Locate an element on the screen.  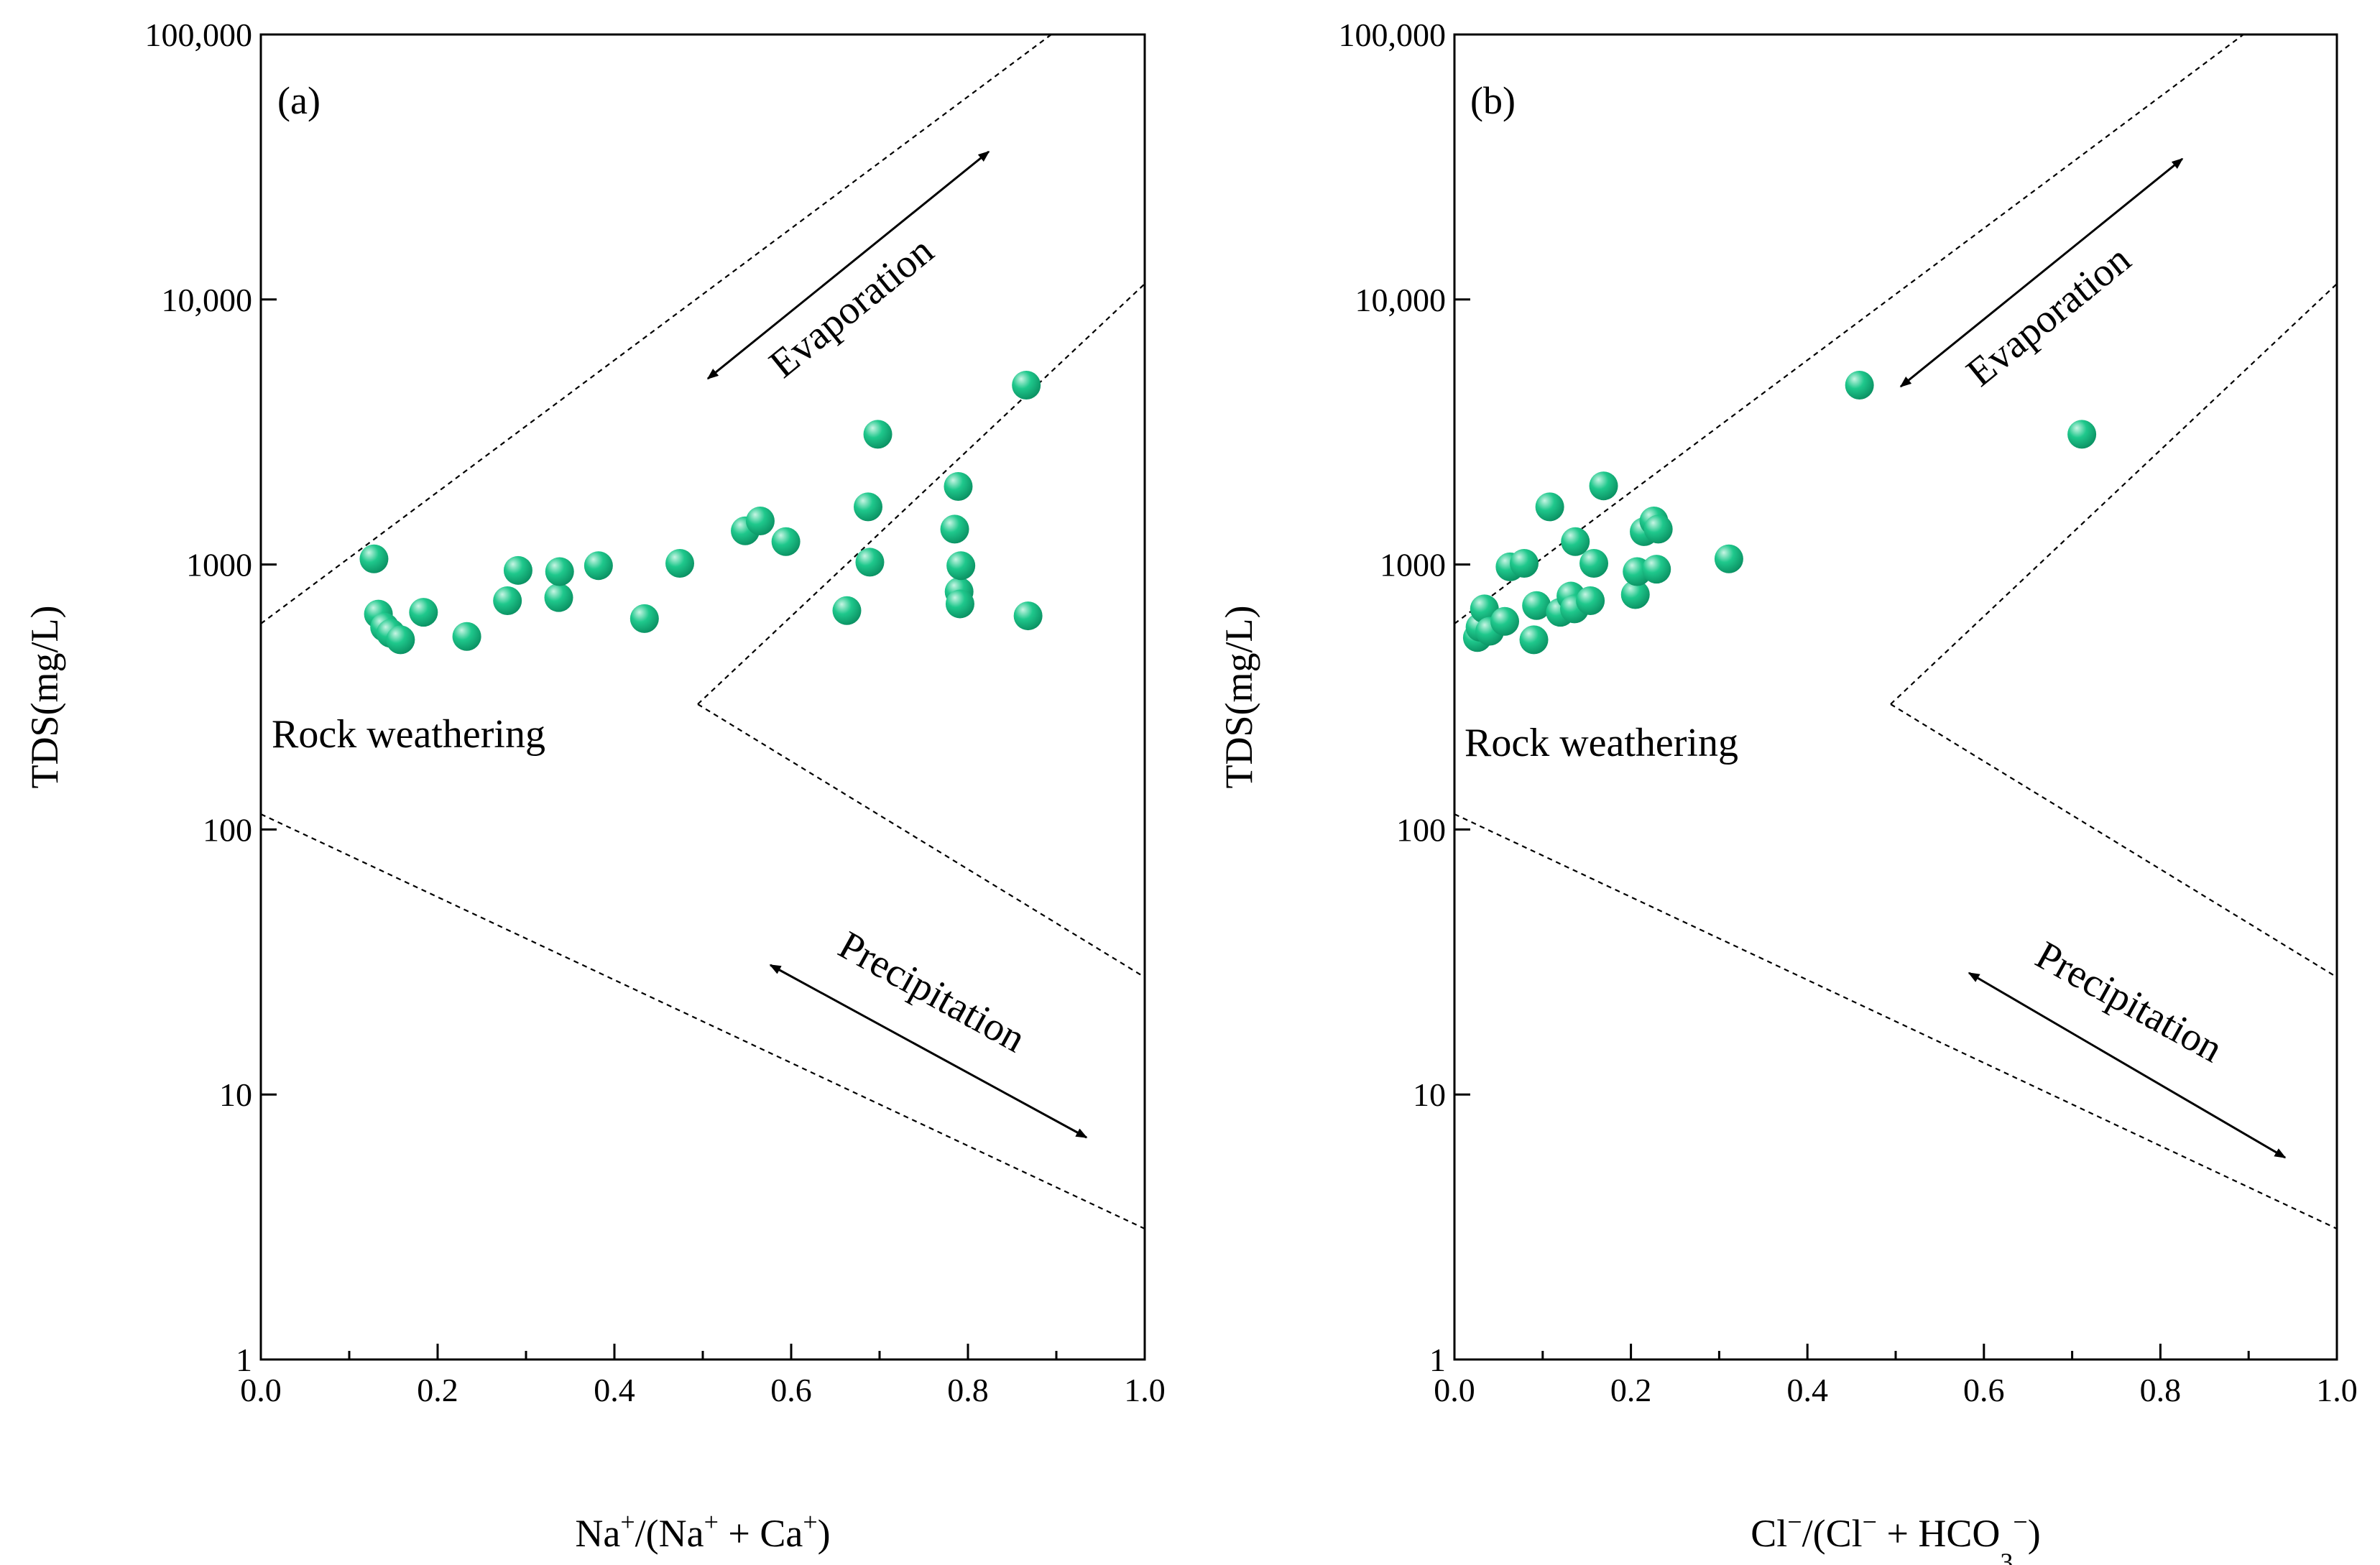
evaporation-label-a: Evaporation is located at coordinates (851, 308).